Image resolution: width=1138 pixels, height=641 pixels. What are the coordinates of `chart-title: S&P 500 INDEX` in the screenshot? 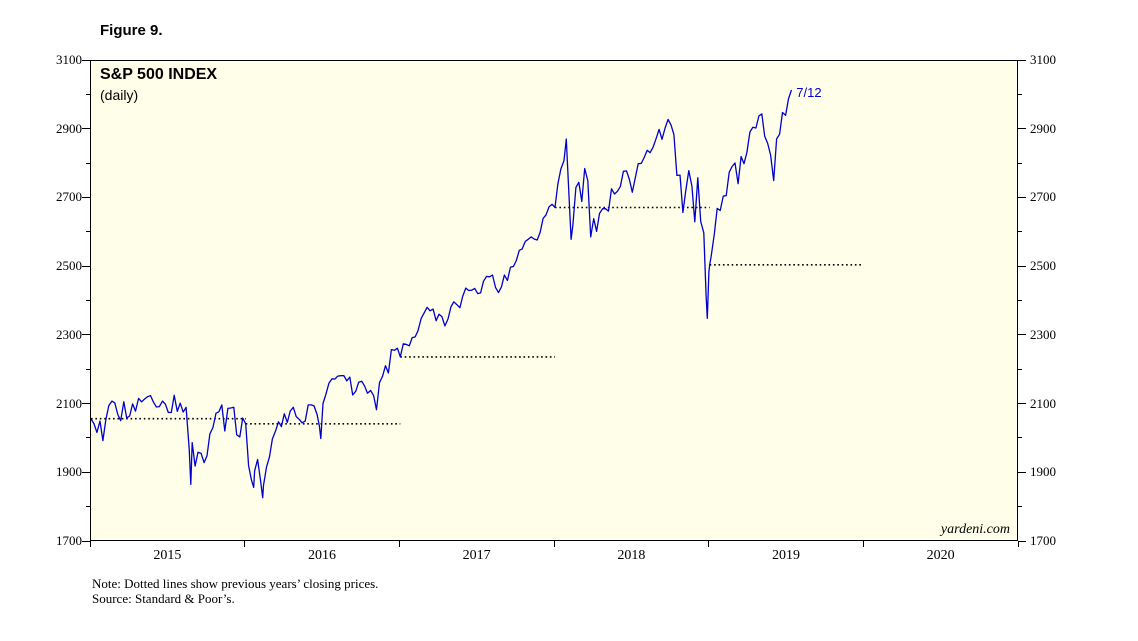 It's located at (159, 74).